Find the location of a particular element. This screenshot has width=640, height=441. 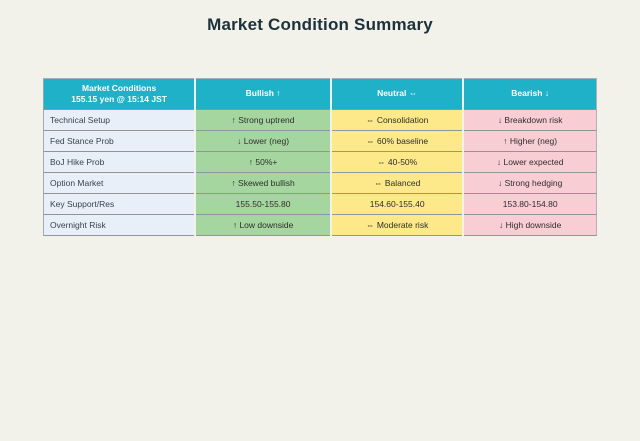

cell-neutral: ⇔ Moderate risk is located at coordinates (397, 225).